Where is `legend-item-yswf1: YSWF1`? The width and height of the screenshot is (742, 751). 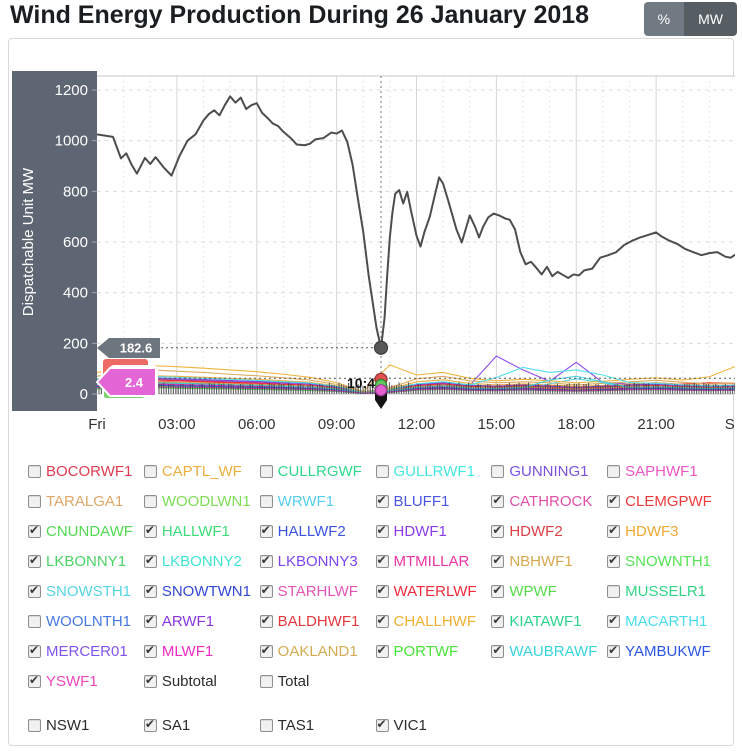
legend-item-yswf1: YSWF1 is located at coordinates (86, 681).